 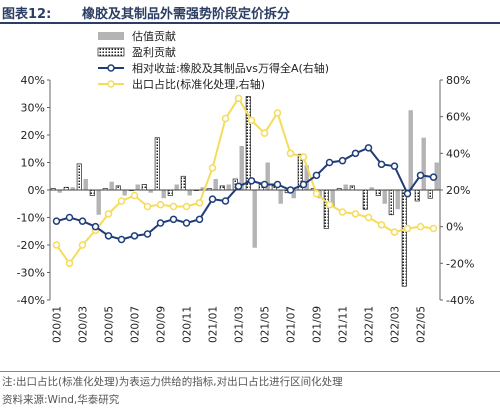 What do you see at coordinates (162, 325) in the screenshot?
I see `x-tick-label: 2020/09` at bounding box center [162, 325].